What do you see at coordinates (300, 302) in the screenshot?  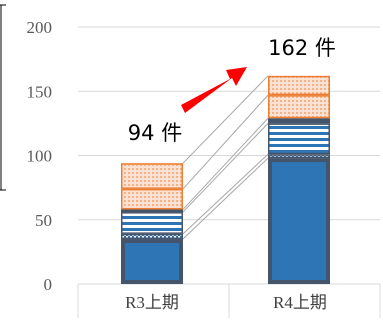 I see `x-tick-label: R4上期` at bounding box center [300, 302].